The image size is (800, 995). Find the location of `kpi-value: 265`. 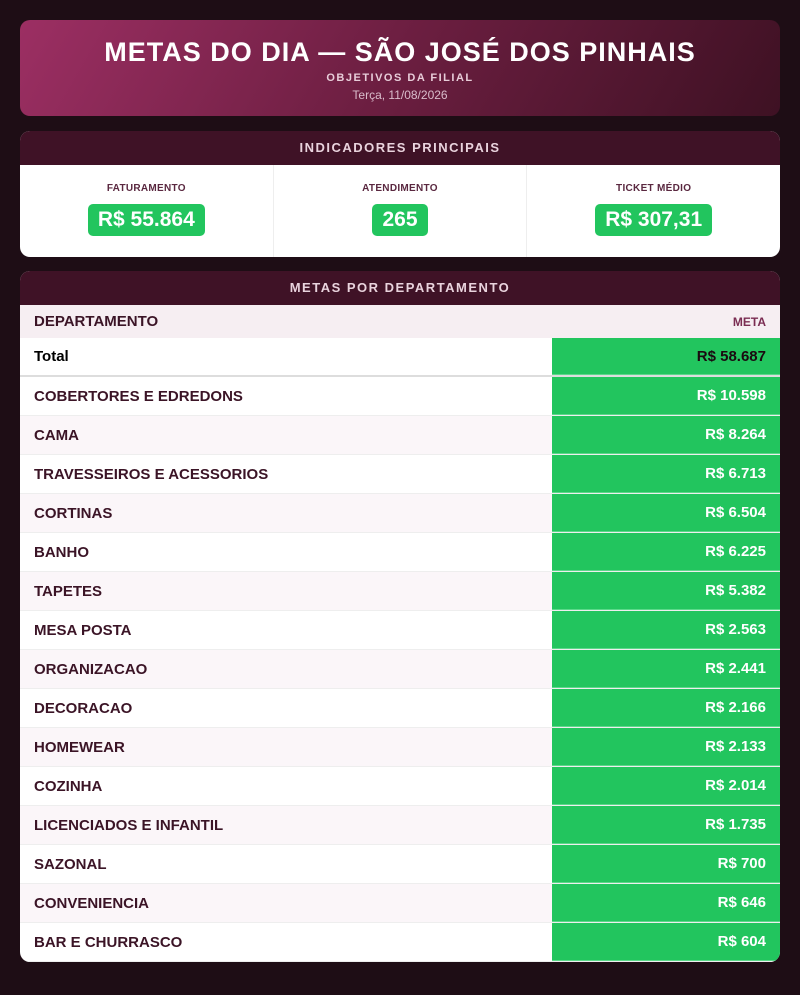

kpi-value: 265 is located at coordinates (400, 220).